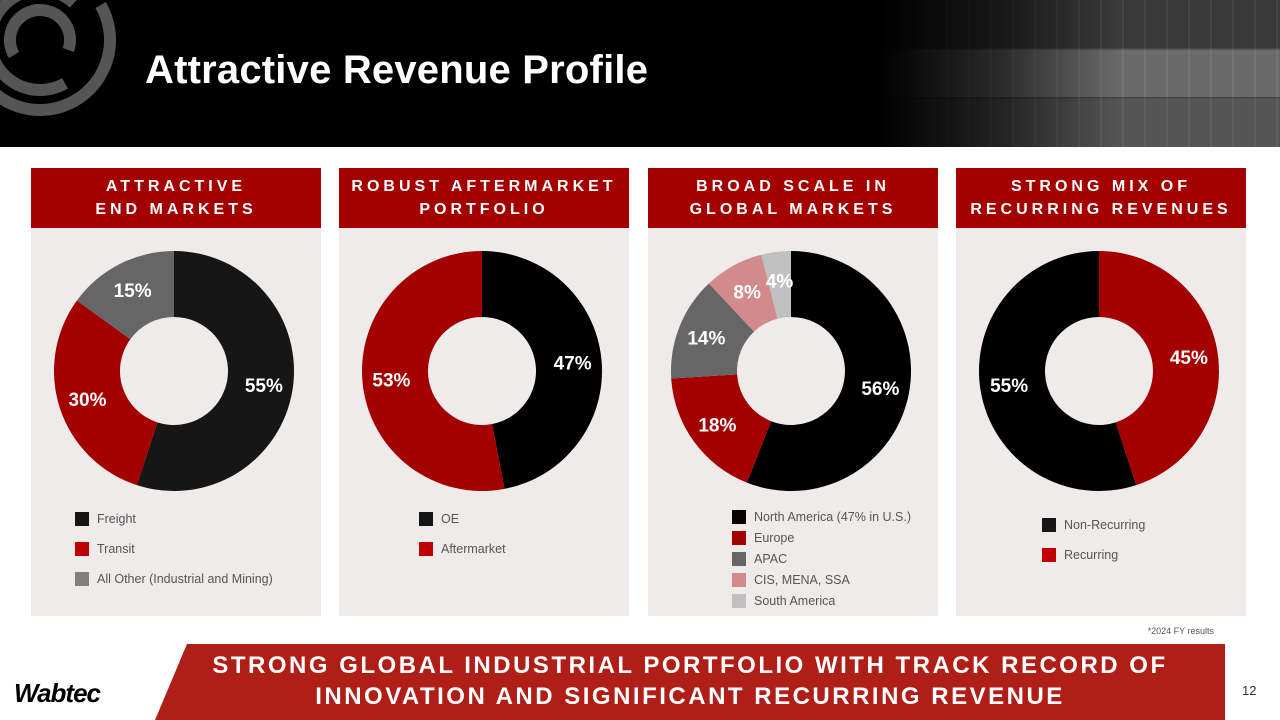 The width and height of the screenshot is (1280, 720). I want to click on data-label-freight: 55%, so click(264, 386).